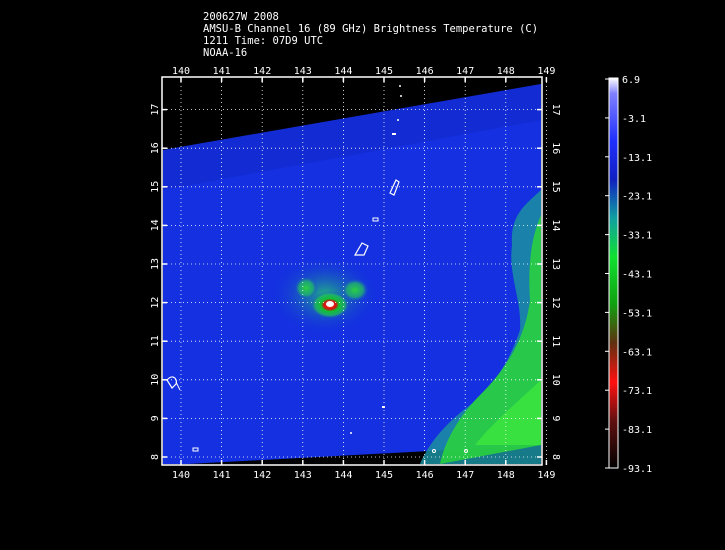  Describe the element at coordinates (546, 475) in the screenshot. I see `lon-label-bottom: 149` at that location.